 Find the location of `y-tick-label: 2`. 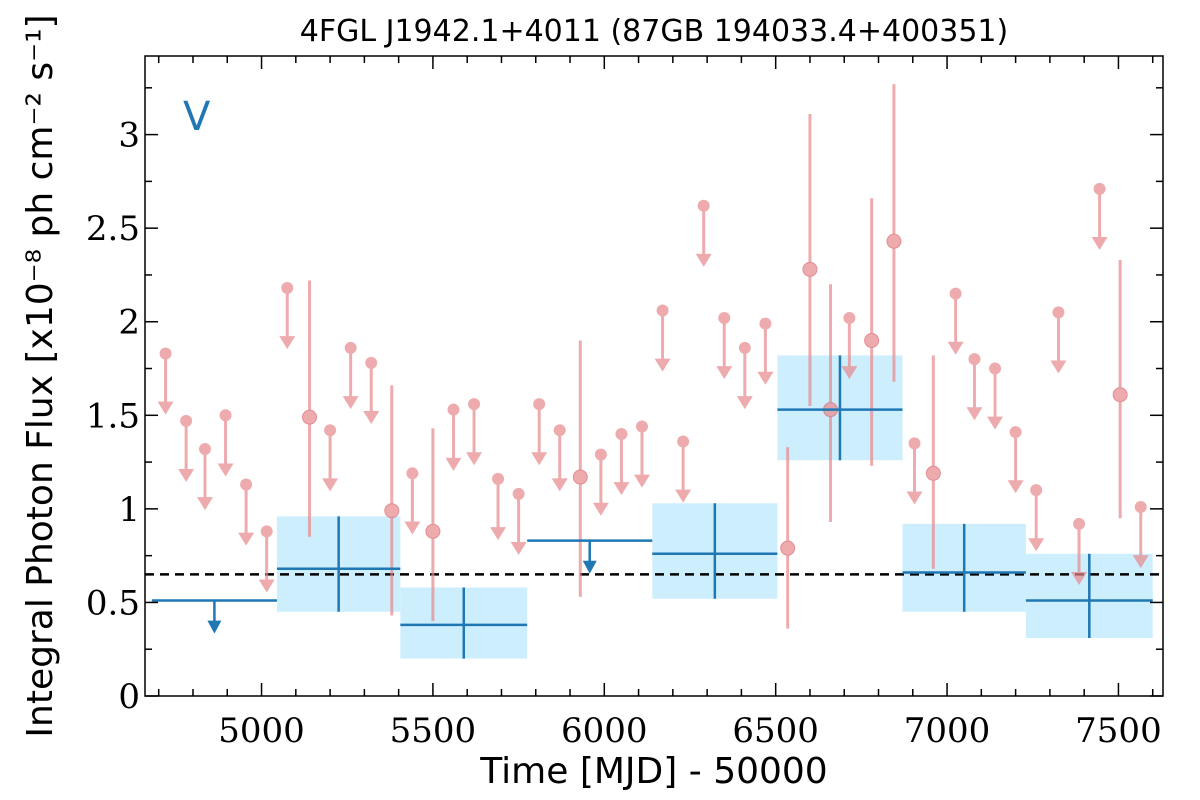

y-tick-label: 2 is located at coordinates (129, 323).